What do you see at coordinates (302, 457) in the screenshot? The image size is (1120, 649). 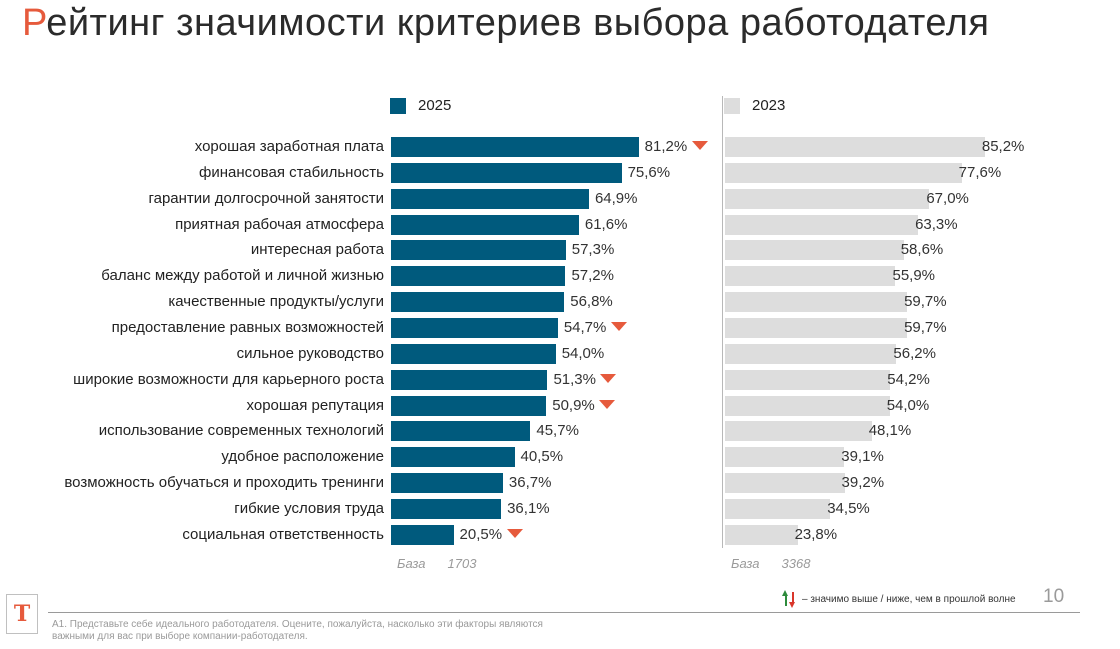 I see `category-label: удобное расположение` at bounding box center [302, 457].